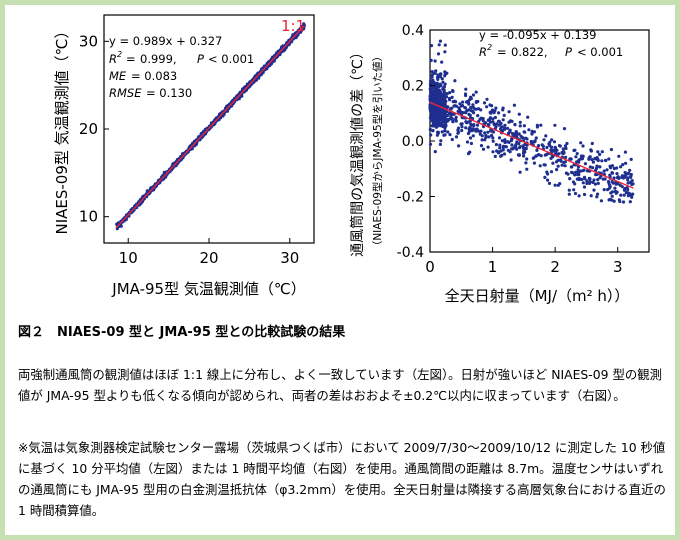  What do you see at coordinates (410, 198) in the screenshot?
I see `right-y-tick-label: -0.2` at bounding box center [410, 198].